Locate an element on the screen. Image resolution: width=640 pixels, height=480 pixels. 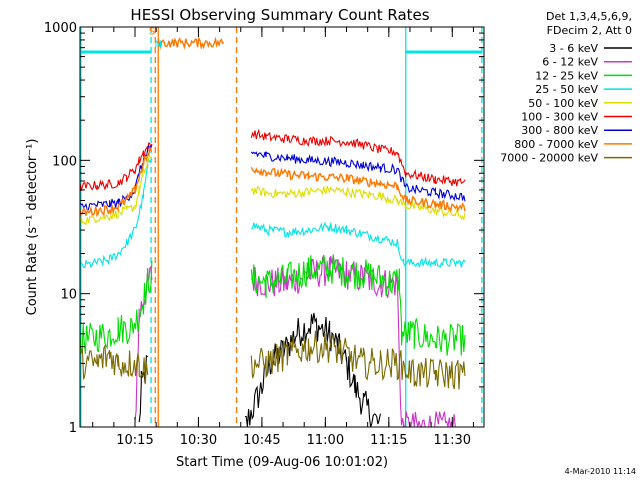
legend-label-1: 6 - 12 keV is located at coordinates (570, 62).